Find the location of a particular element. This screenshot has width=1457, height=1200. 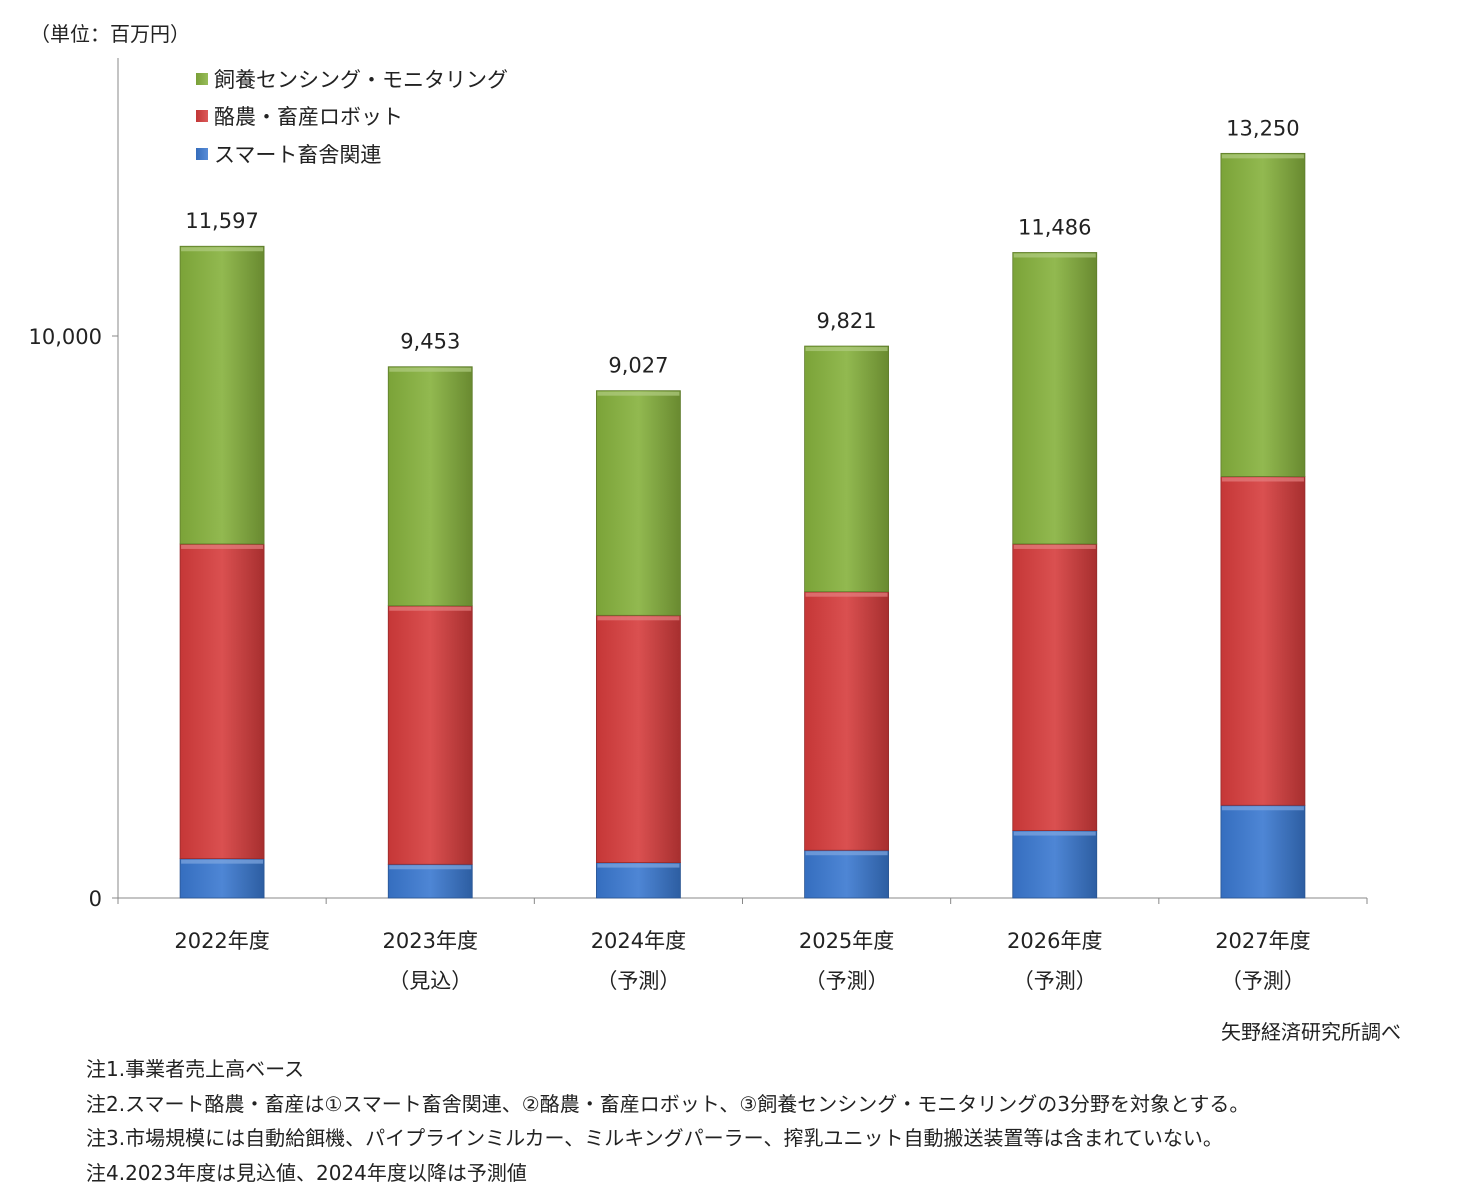

y-tick-label: 0 is located at coordinates (95, 899).